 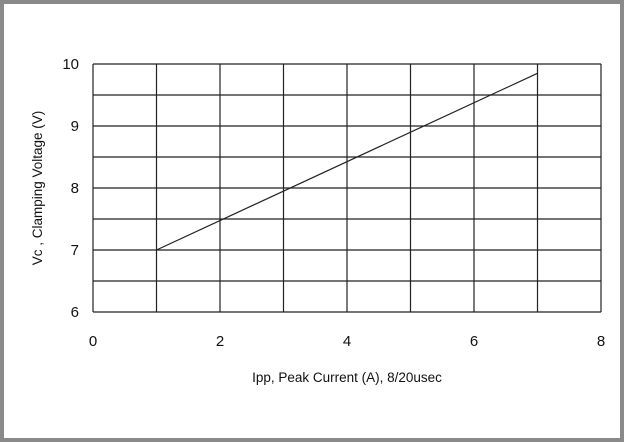 What do you see at coordinates (75, 250) in the screenshot?
I see `y-tick-label: 7` at bounding box center [75, 250].